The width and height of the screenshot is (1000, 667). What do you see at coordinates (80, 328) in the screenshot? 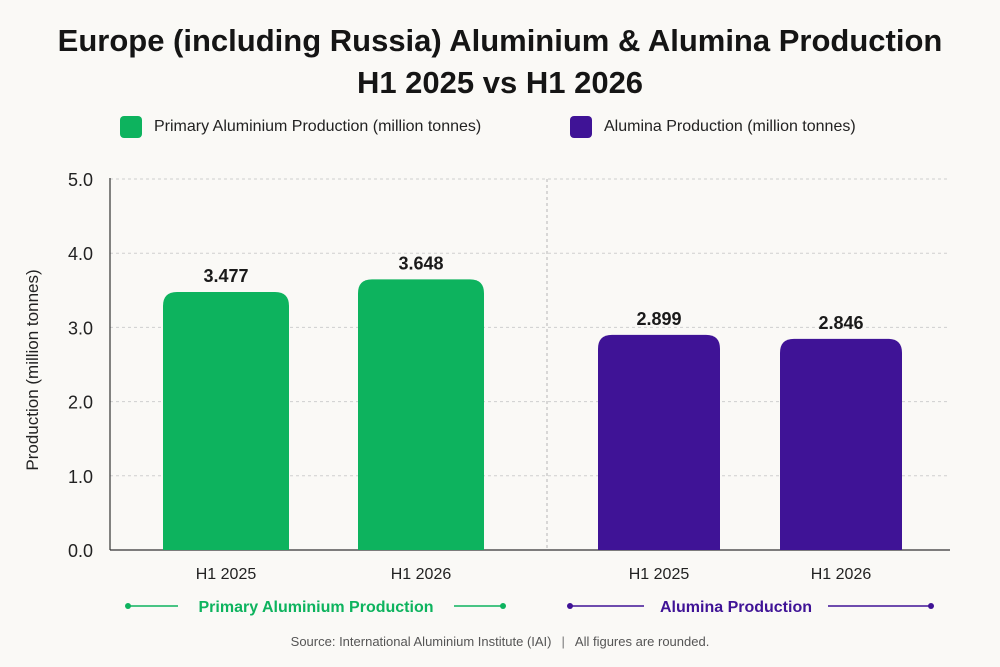
I see `y-tick-label: 3.0` at bounding box center [80, 328].